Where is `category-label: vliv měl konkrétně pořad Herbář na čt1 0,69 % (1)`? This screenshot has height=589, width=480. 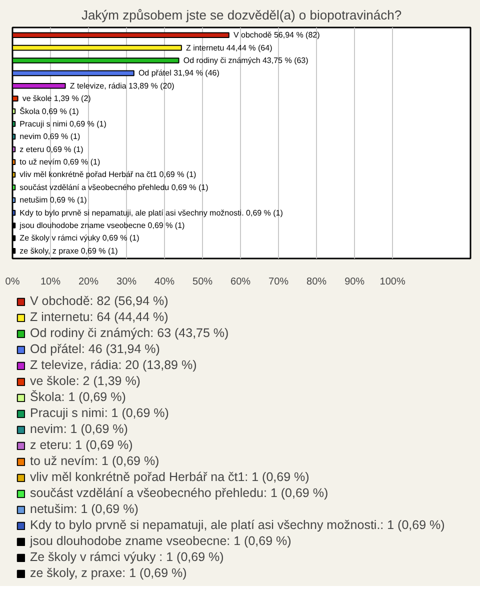 category-label: vliv měl konkrétně pořad Herbář na čt1 0,69 % (1) is located at coordinates (108, 175).